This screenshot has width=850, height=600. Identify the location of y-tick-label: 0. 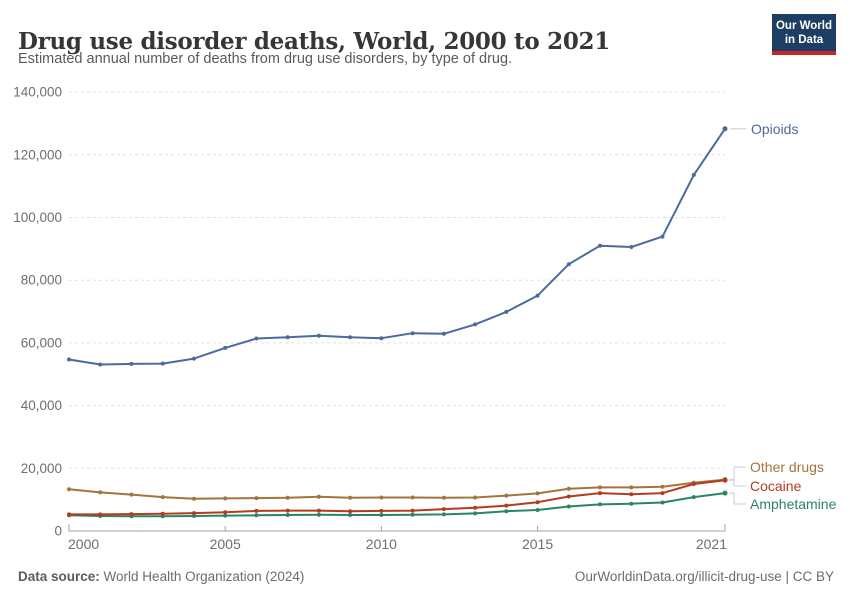
(58, 531).